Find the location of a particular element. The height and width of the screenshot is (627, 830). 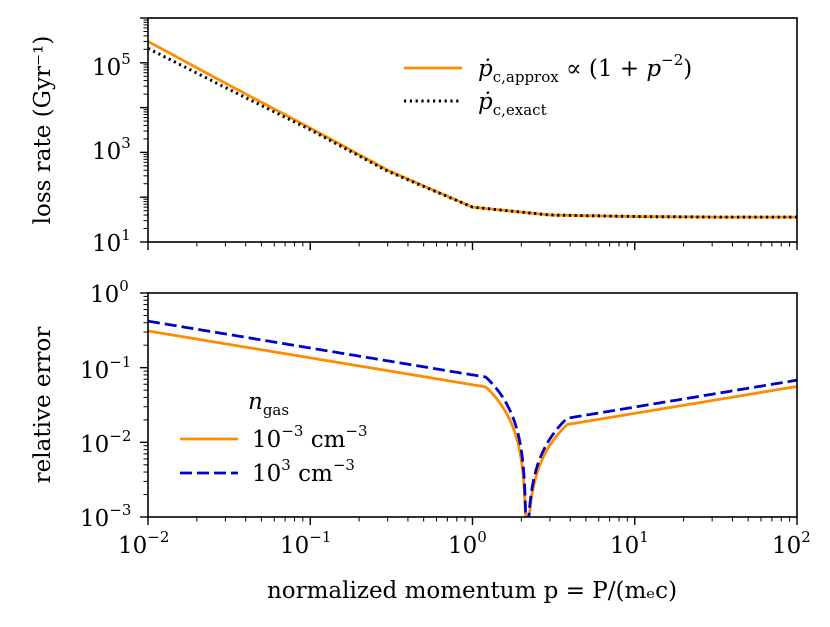

bottom-ytick-label: 10⁰ is located at coordinates (109, 292).